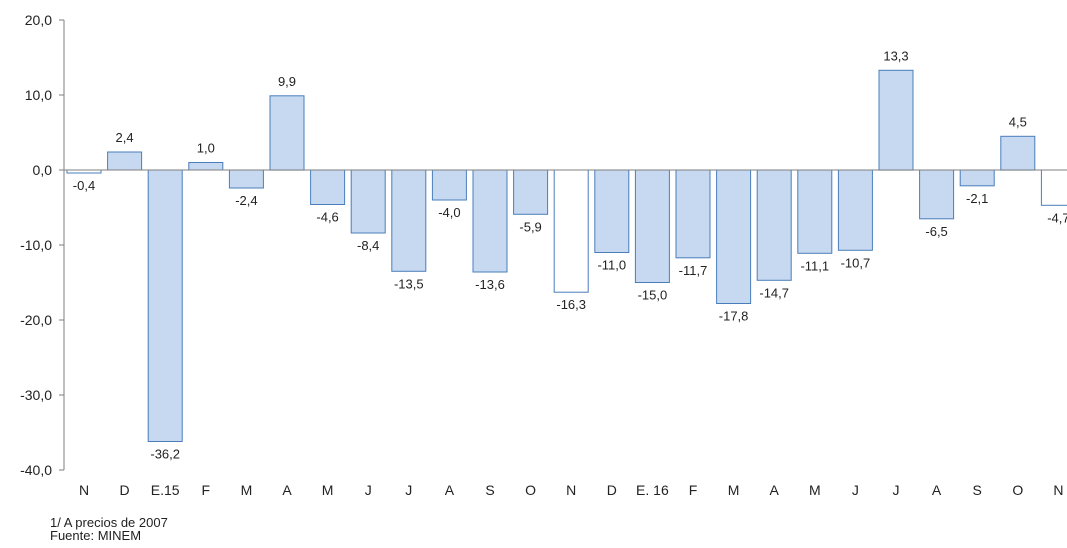  What do you see at coordinates (895, 55) in the screenshot?
I see `bar-value-label: 13,3` at bounding box center [895, 55].